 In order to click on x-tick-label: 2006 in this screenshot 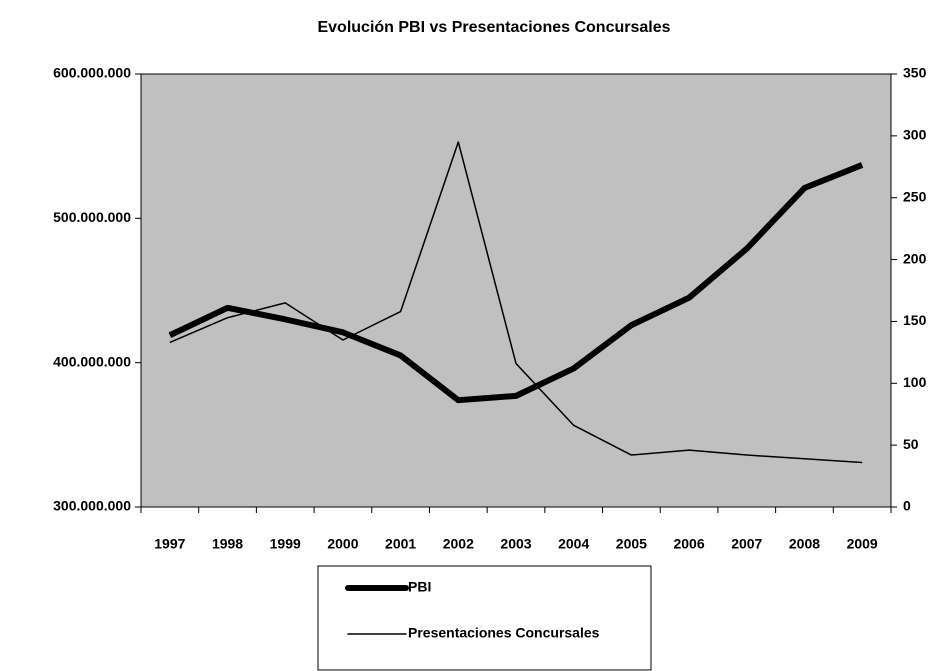, I will do `click(688, 544)`.